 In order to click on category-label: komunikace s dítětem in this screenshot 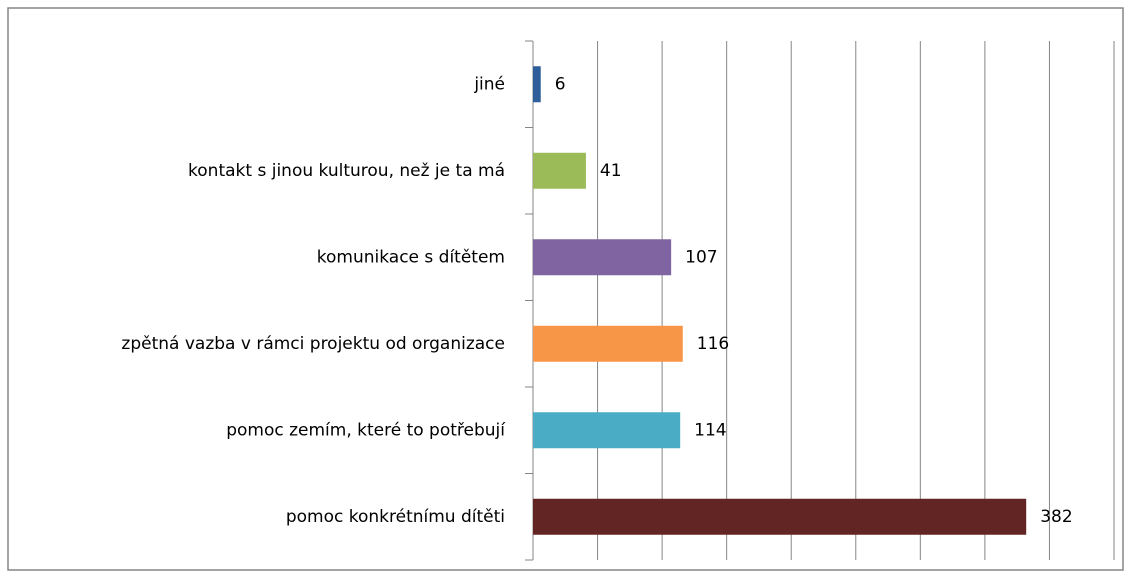, I will do `click(411, 257)`.